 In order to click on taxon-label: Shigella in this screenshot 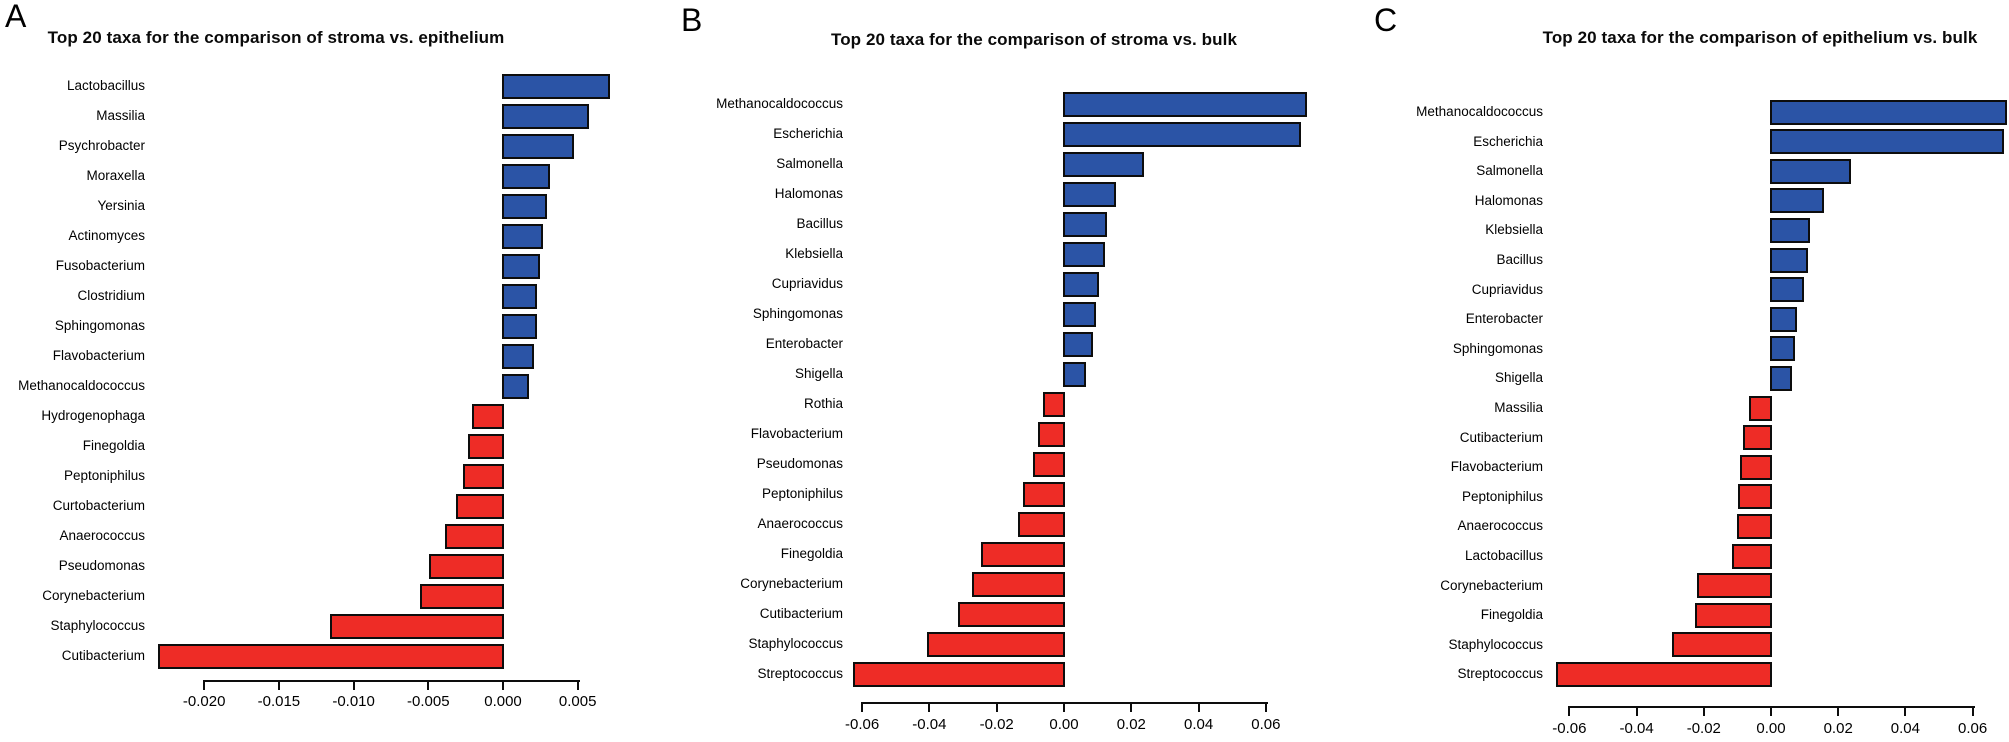, I will do `click(1518, 378)`.